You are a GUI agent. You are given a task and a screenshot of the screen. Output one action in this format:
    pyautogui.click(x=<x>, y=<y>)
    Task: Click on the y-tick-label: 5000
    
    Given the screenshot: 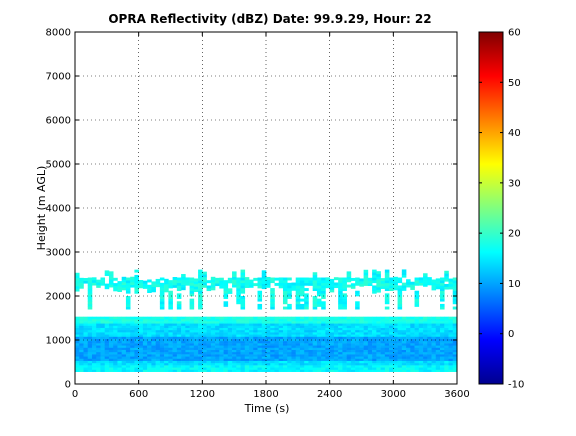 What is the action you would take?
    pyautogui.click(x=58, y=165)
    